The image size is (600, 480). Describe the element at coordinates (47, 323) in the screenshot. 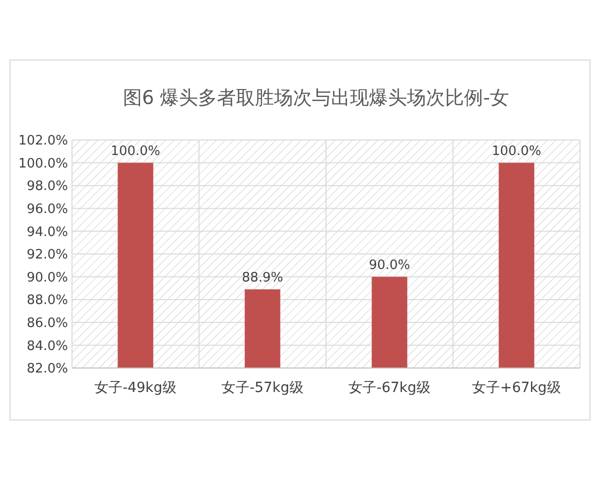

I see `y-tick-label: 86.0%` at that location.